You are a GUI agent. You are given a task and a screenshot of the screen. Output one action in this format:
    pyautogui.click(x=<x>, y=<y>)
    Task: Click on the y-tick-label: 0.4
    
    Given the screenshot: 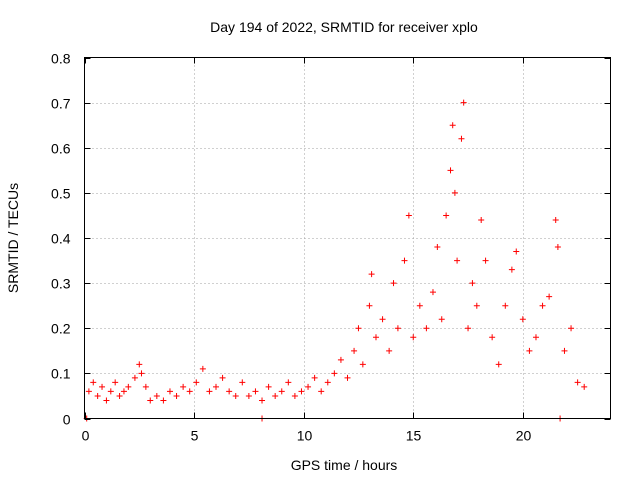 What is the action you would take?
    pyautogui.click(x=61, y=239)
    